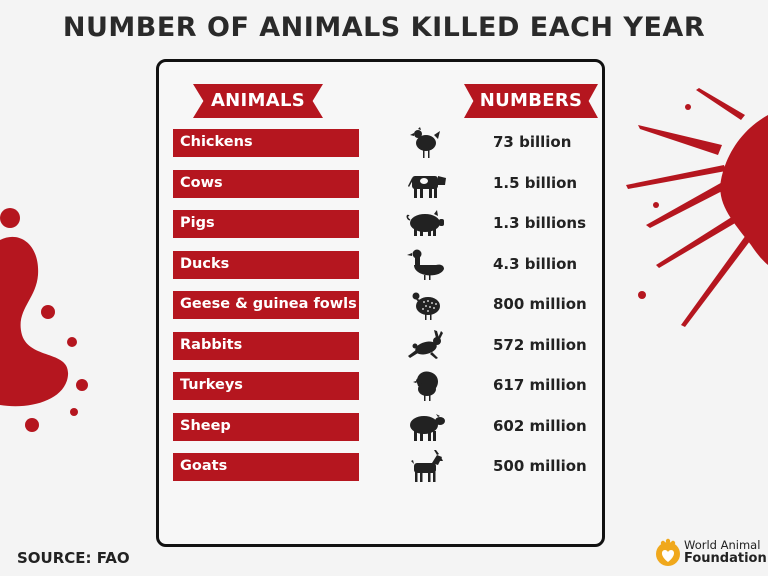 This screenshot has height=576, width=768. Describe the element at coordinates (380, 466) in the screenshot. I see `table-row: Goats 500 million` at that location.